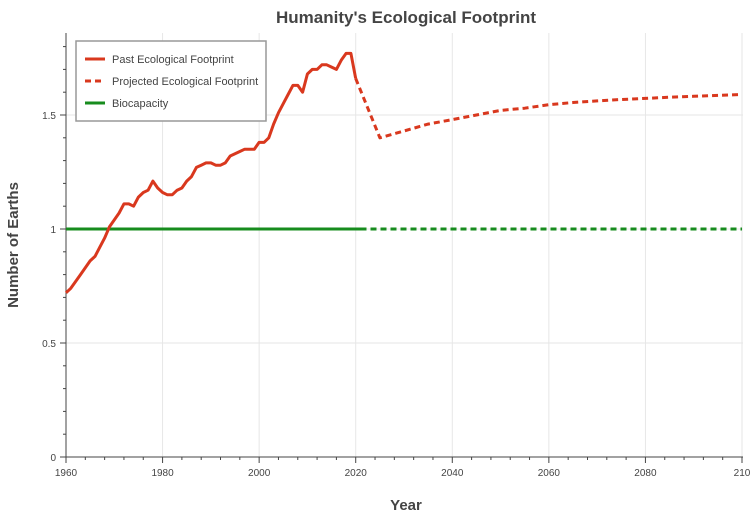 The height and width of the screenshot is (516, 750). I want to click on x-tick-label: 2020, so click(356, 473).